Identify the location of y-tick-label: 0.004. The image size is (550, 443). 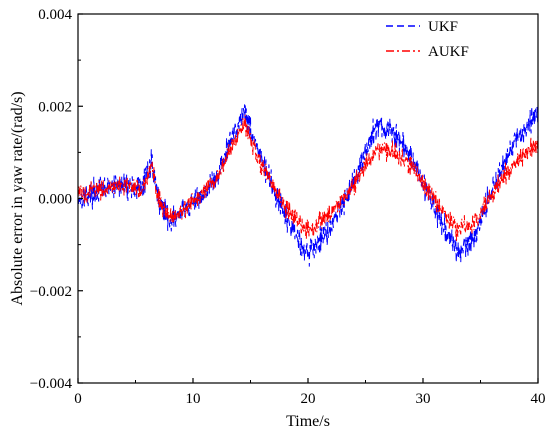
(55, 15).